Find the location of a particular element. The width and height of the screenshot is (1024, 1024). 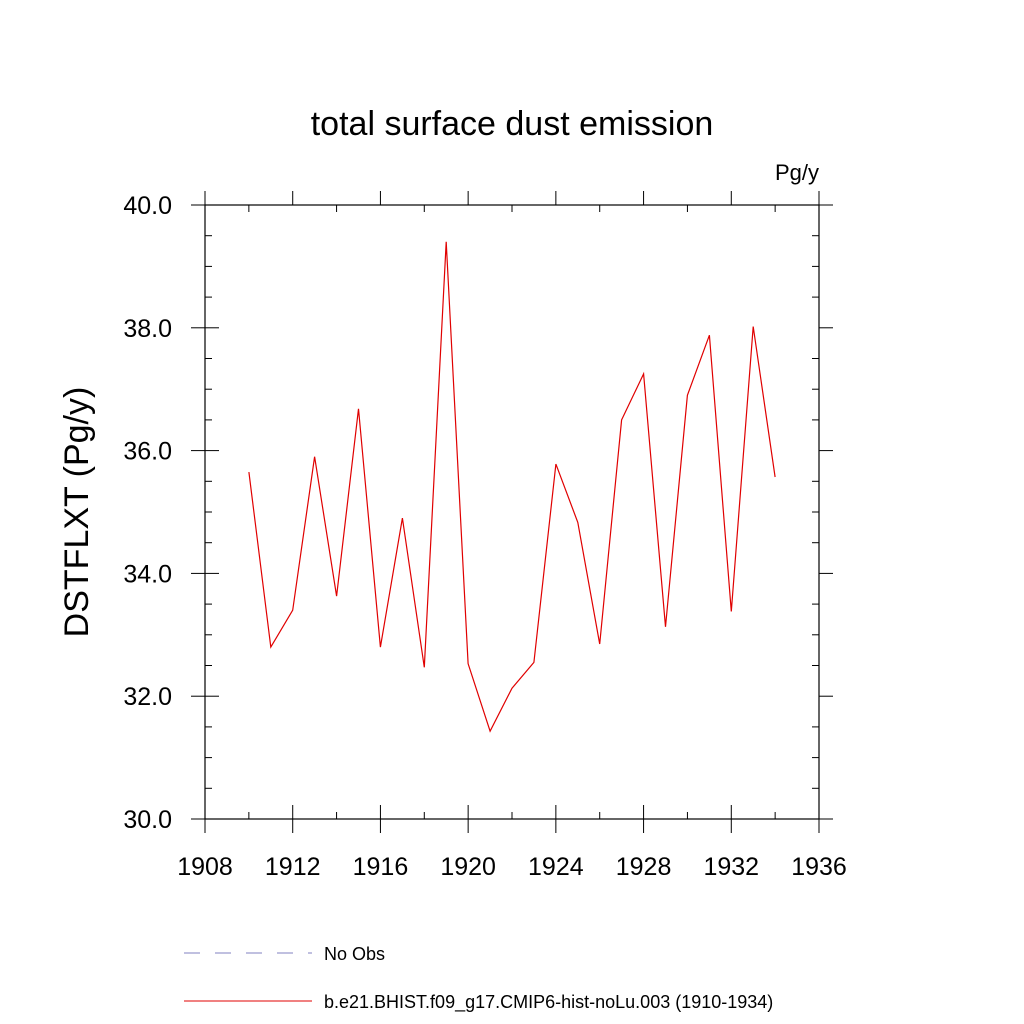

chart-title: total surface dust emission is located at coordinates (512, 124).